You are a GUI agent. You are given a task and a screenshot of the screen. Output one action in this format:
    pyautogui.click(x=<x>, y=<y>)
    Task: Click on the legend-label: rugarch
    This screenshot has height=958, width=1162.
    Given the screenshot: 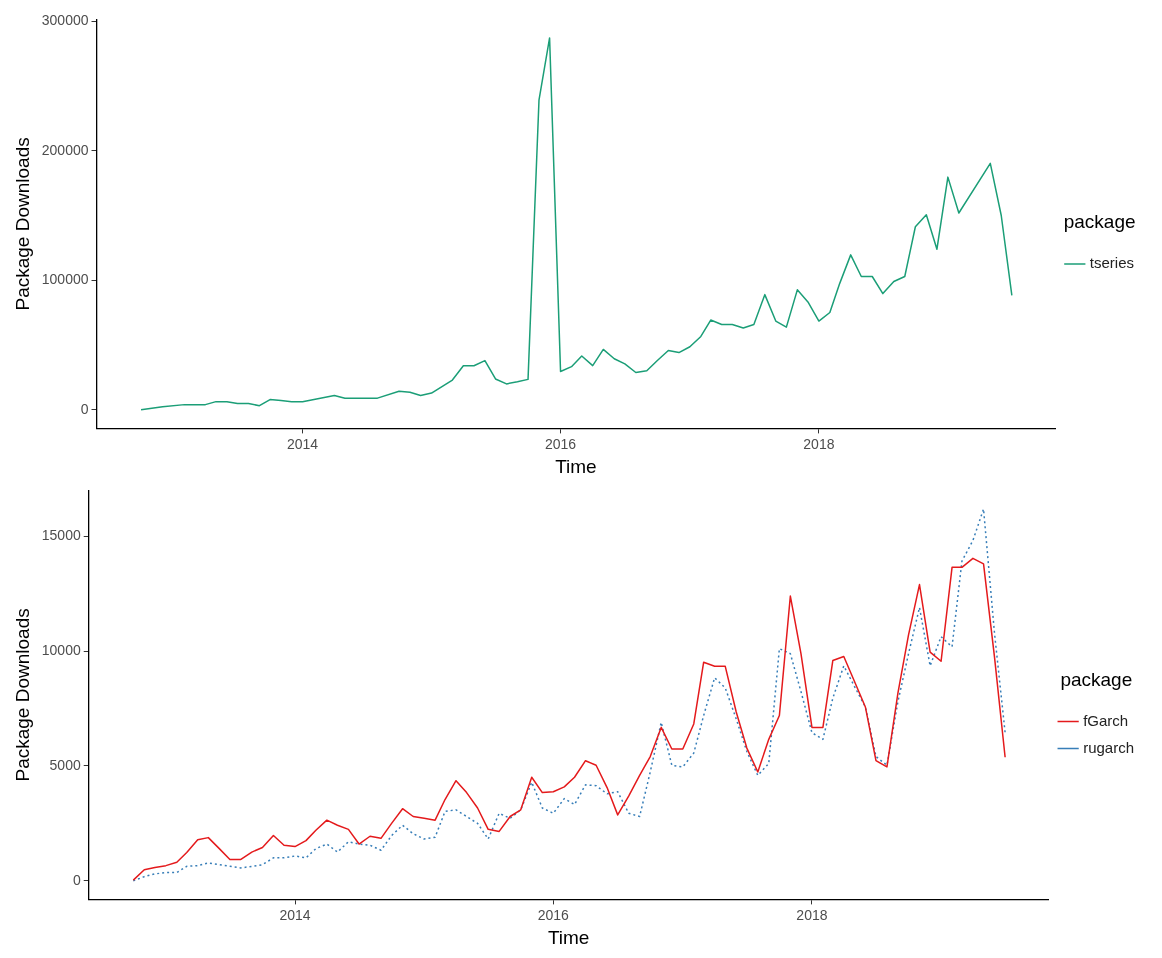 What is the action you would take?
    pyautogui.click(x=1108, y=747)
    